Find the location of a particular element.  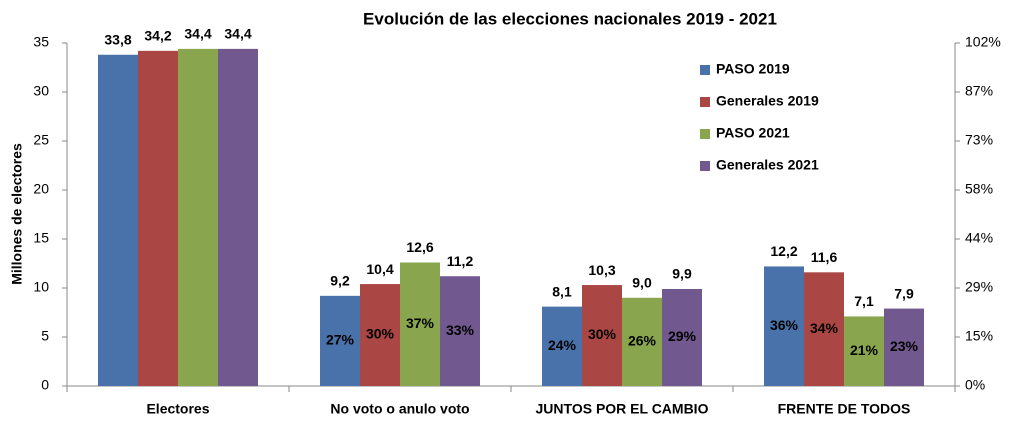

legend-label: PASO 2019 is located at coordinates (753, 69).